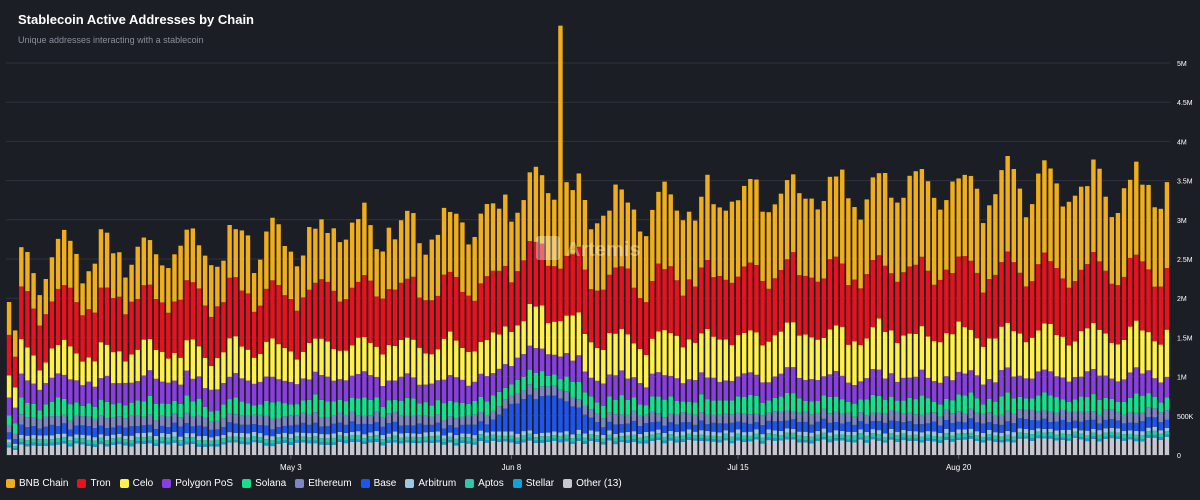 Image resolution: width=1200 pixels, height=500 pixels. Describe the element at coordinates (592, 483) in the screenshot. I see `legend-item: Other (13)` at that location.